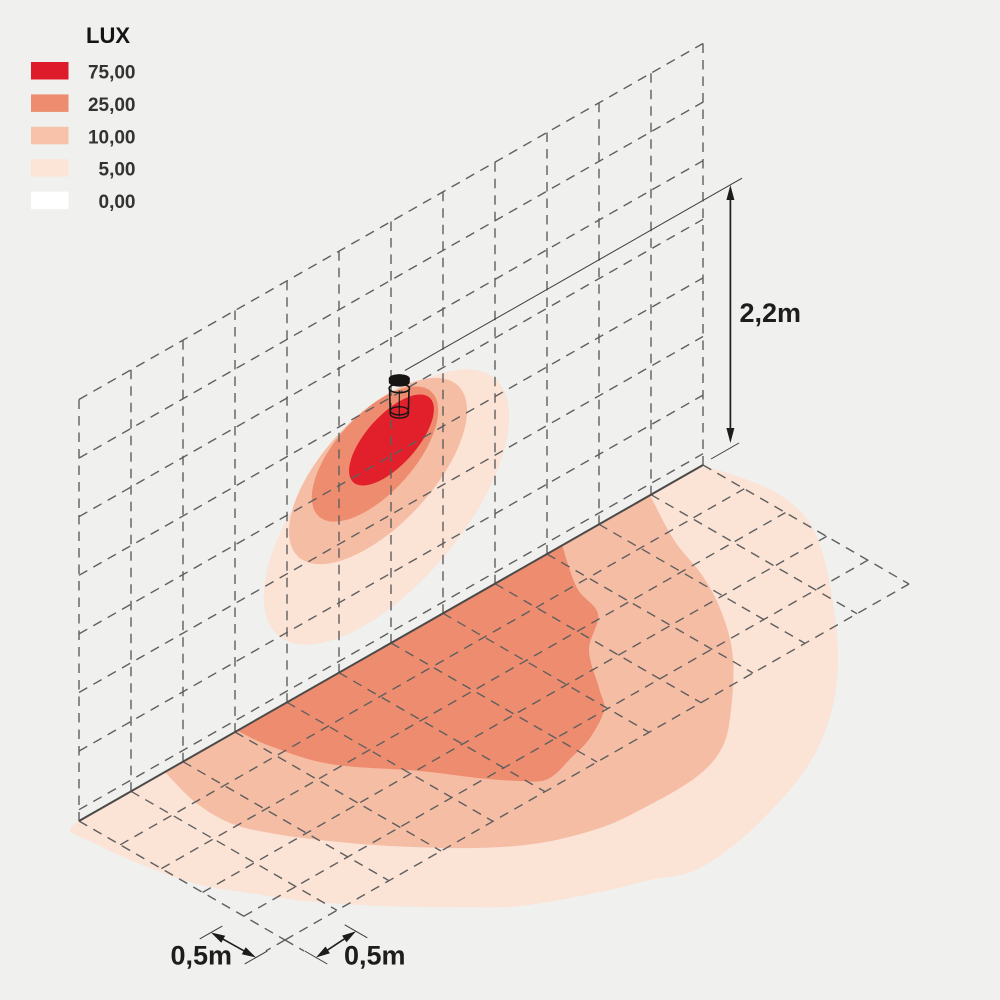 The width and height of the screenshot is (1000, 1000). What do you see at coordinates (112, 105) in the screenshot?
I see `svg-text: 25,00` at bounding box center [112, 105].